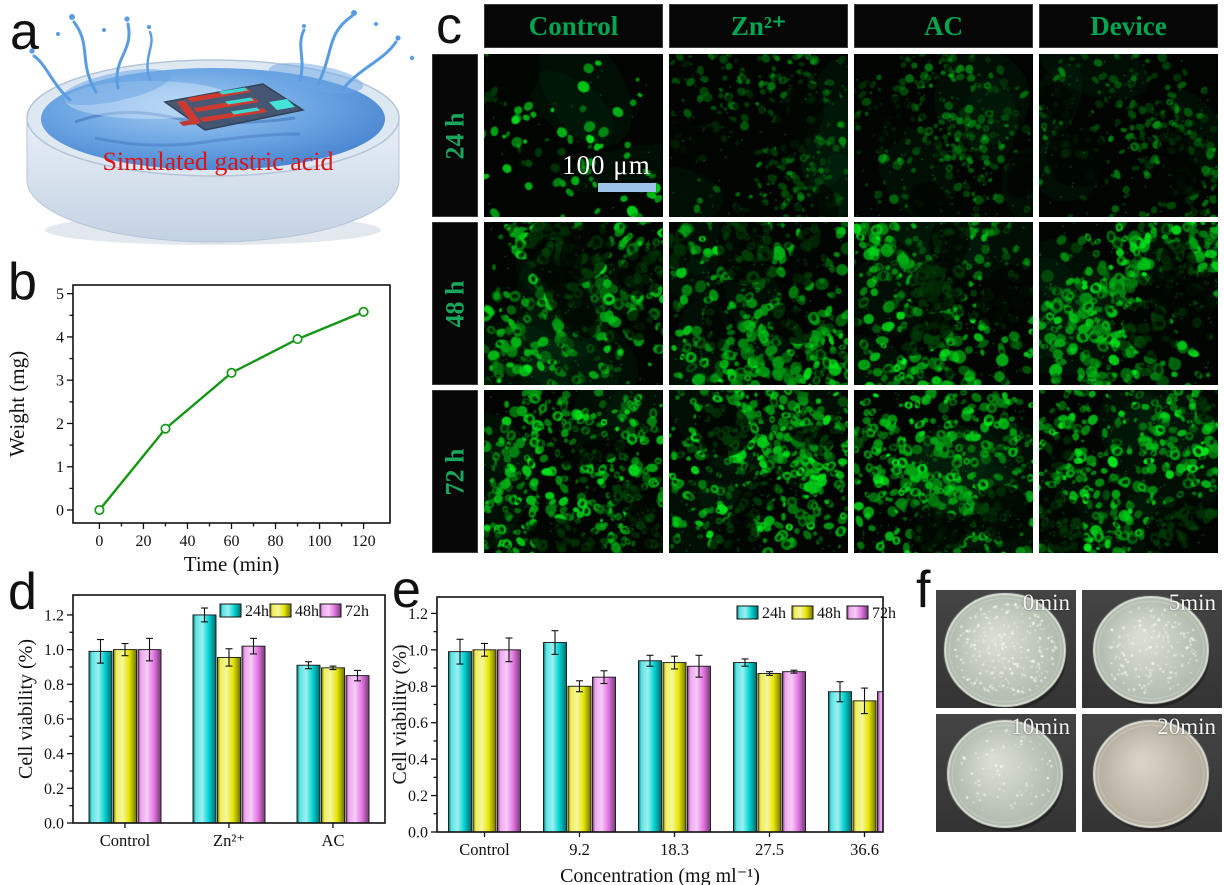 Image resolution: width=1224 pixels, height=885 pixels. What do you see at coordinates (573, 135) in the screenshot?
I see `micrograph-24h-control` at bounding box center [573, 135].